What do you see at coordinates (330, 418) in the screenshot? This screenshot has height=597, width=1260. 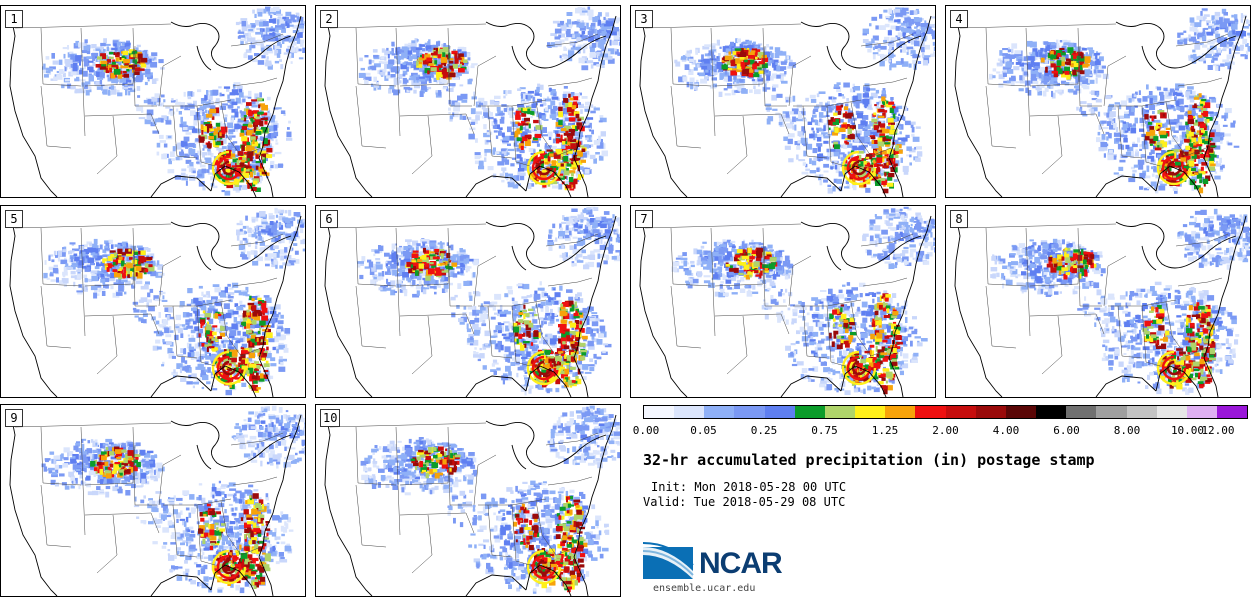 I see `ensemble-member-number: 10` at bounding box center [330, 418].